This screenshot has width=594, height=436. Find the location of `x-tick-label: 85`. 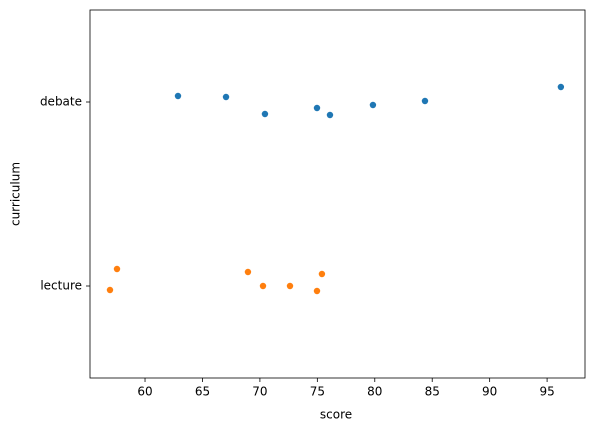

x-tick-label: 85 is located at coordinates (432, 392).